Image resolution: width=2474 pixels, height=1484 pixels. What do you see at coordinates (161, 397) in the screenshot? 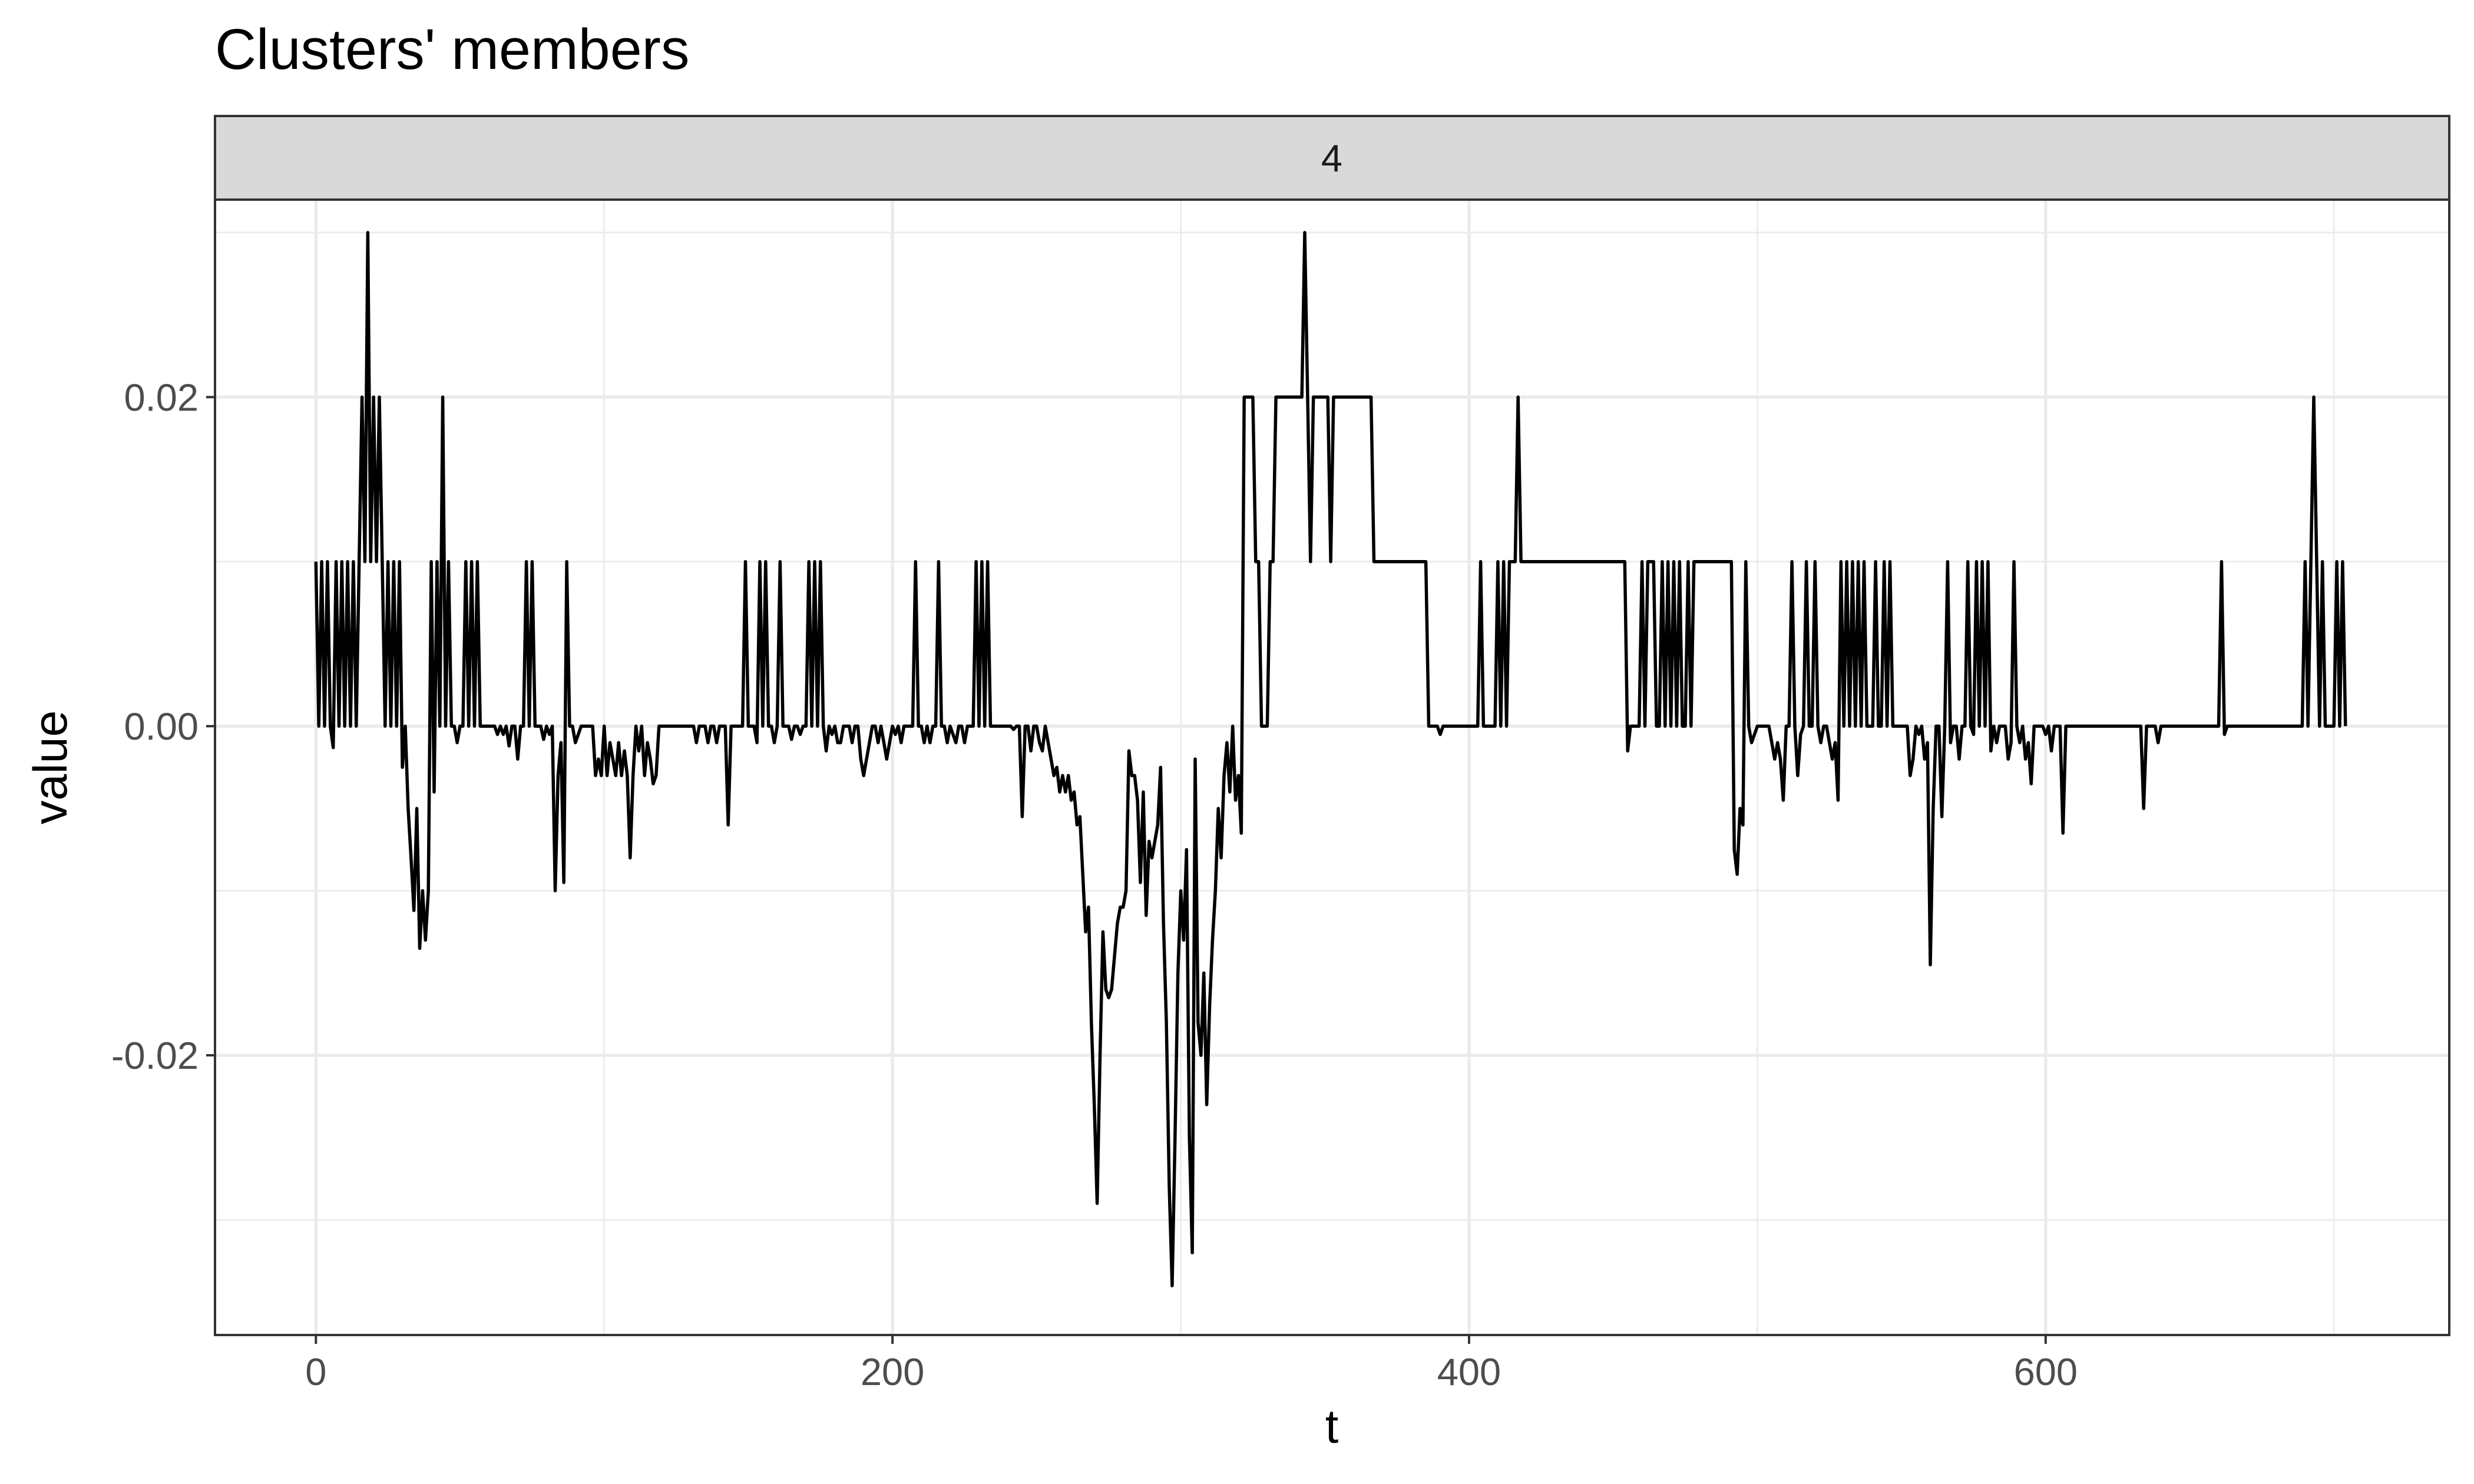
I see `y-tick-label: 0.02` at bounding box center [161, 397].